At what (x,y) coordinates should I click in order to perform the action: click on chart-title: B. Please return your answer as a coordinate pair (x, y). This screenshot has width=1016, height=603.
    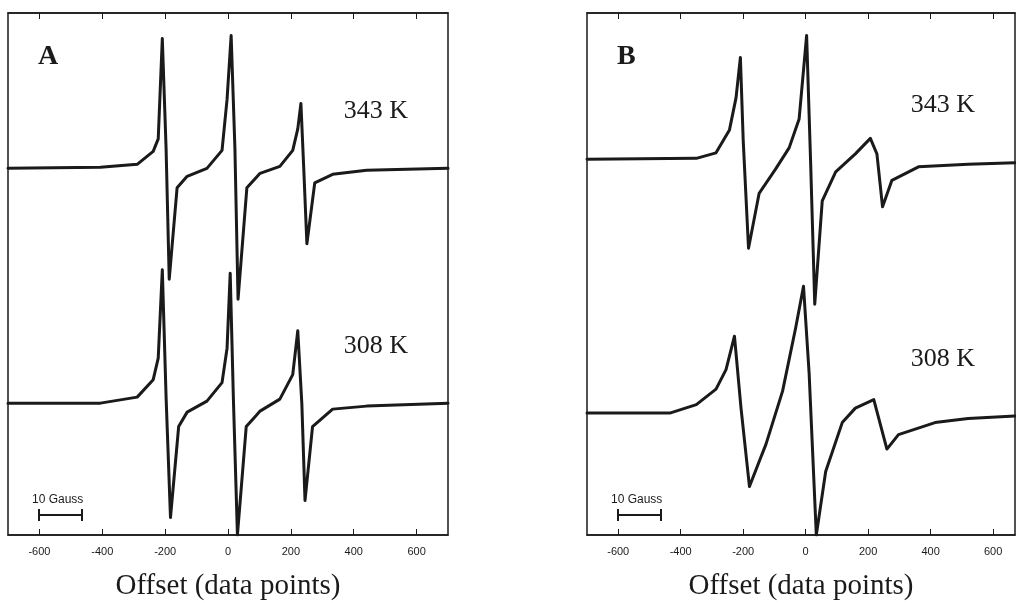
    Looking at the image, I should click on (626, 54).